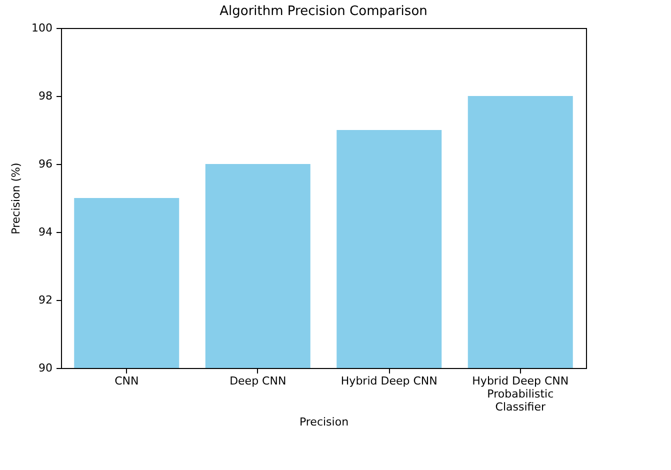 The height and width of the screenshot is (470, 671). I want to click on y-tick-label: 92, so click(45, 300).